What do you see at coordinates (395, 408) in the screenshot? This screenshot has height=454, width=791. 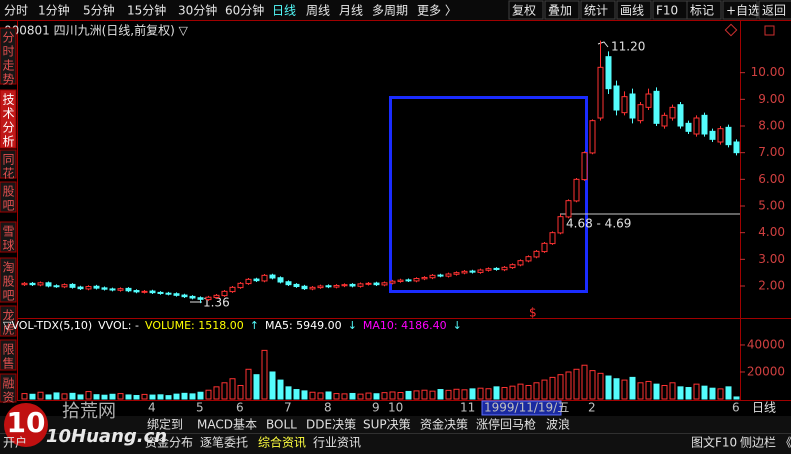 I see `x-tick-label: 10` at bounding box center [395, 408].